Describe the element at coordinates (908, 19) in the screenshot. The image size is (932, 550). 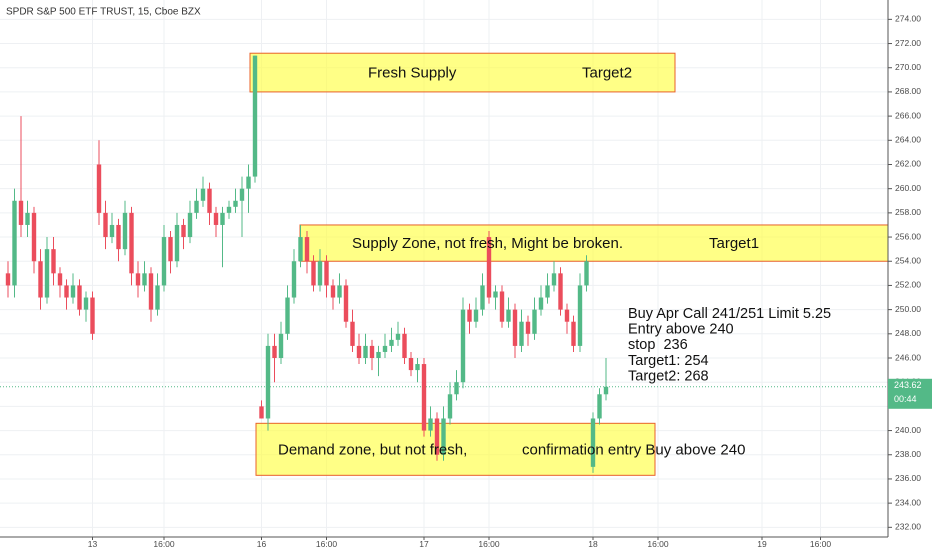
I see `y-tick-label: 274.00` at that location.